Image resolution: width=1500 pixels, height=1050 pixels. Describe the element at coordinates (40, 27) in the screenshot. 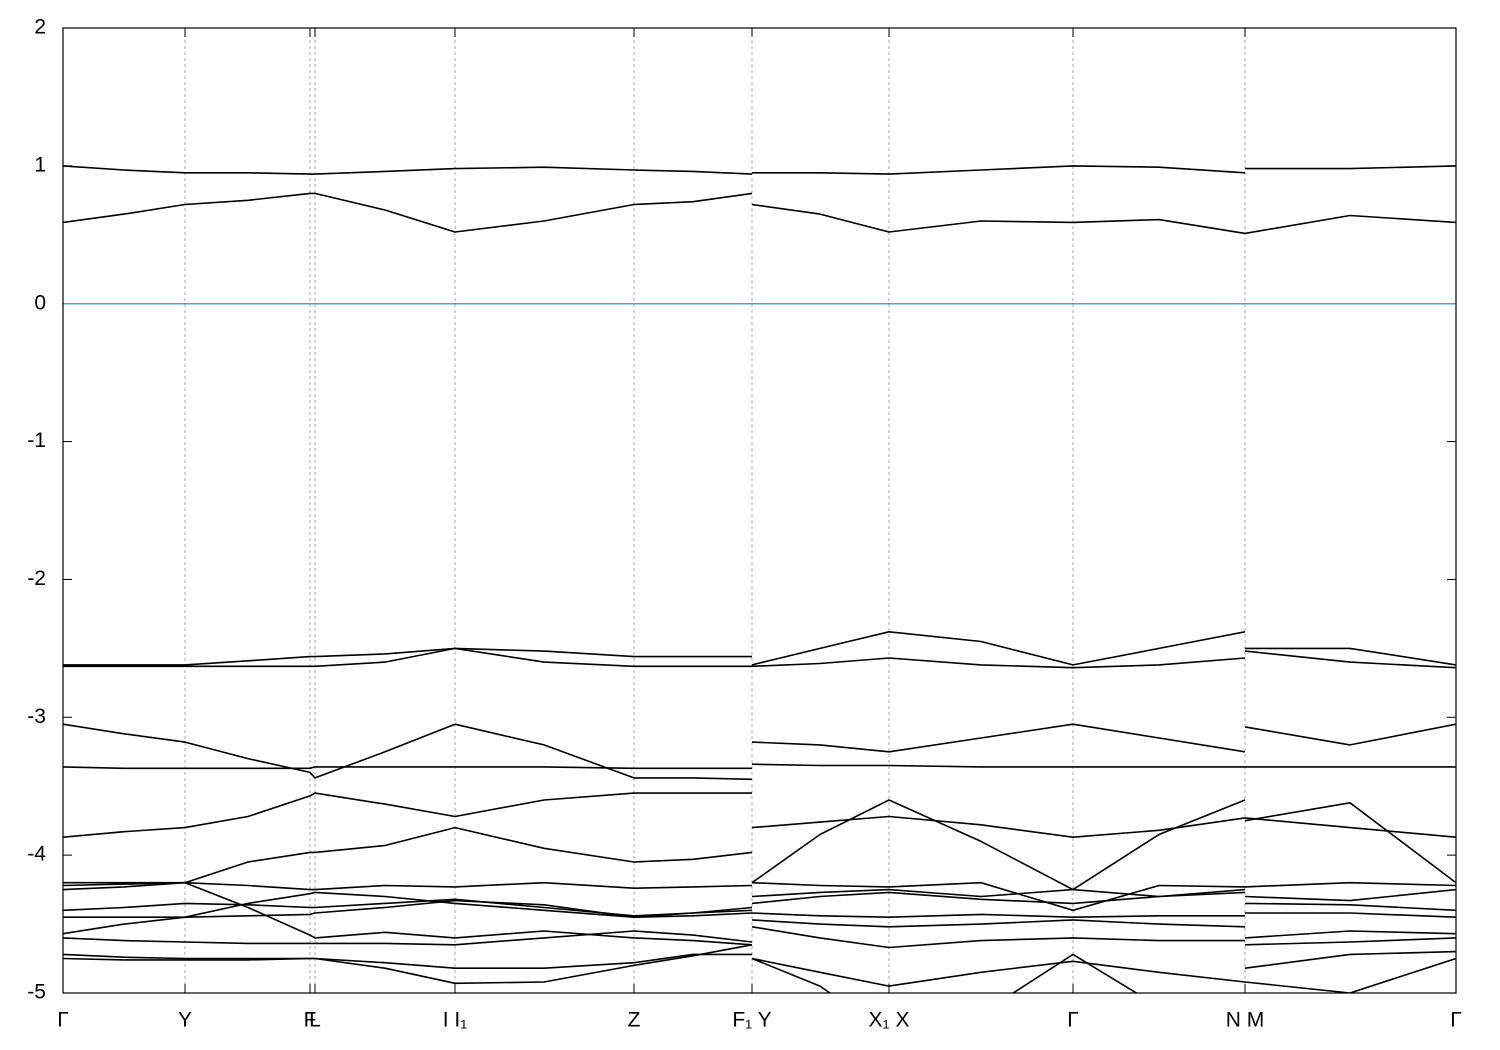

I see `y-tick-label: 2` at that location.